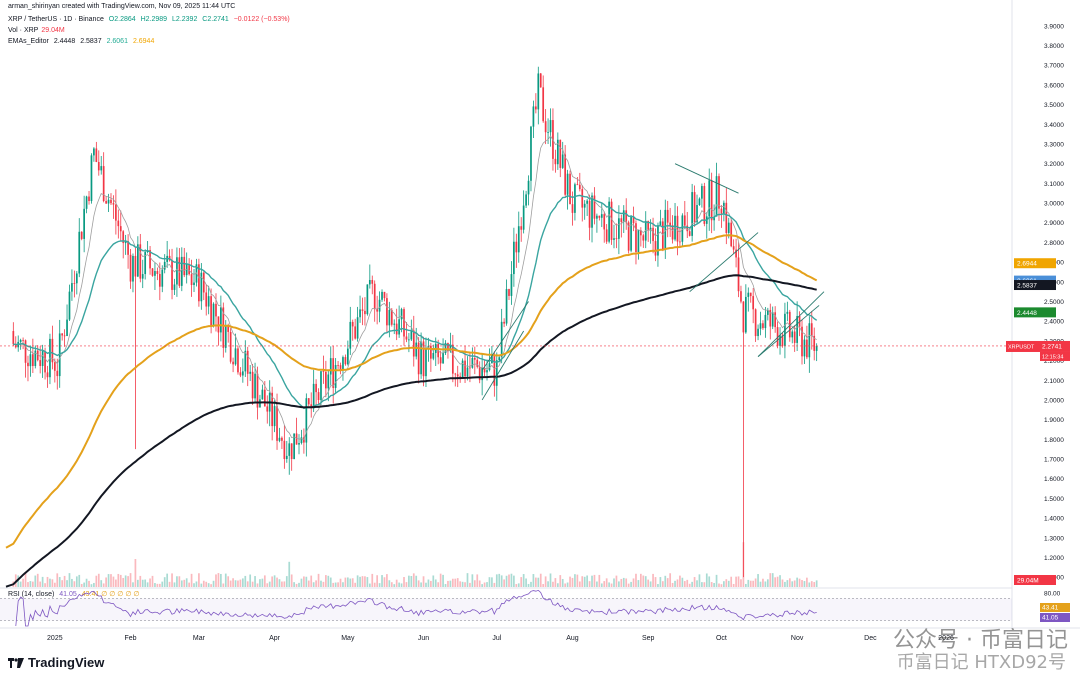 This screenshot has width=1080, height=680. What do you see at coordinates (122, 19) in the screenshot?
I see `open-value: O2.2864` at bounding box center [122, 19].